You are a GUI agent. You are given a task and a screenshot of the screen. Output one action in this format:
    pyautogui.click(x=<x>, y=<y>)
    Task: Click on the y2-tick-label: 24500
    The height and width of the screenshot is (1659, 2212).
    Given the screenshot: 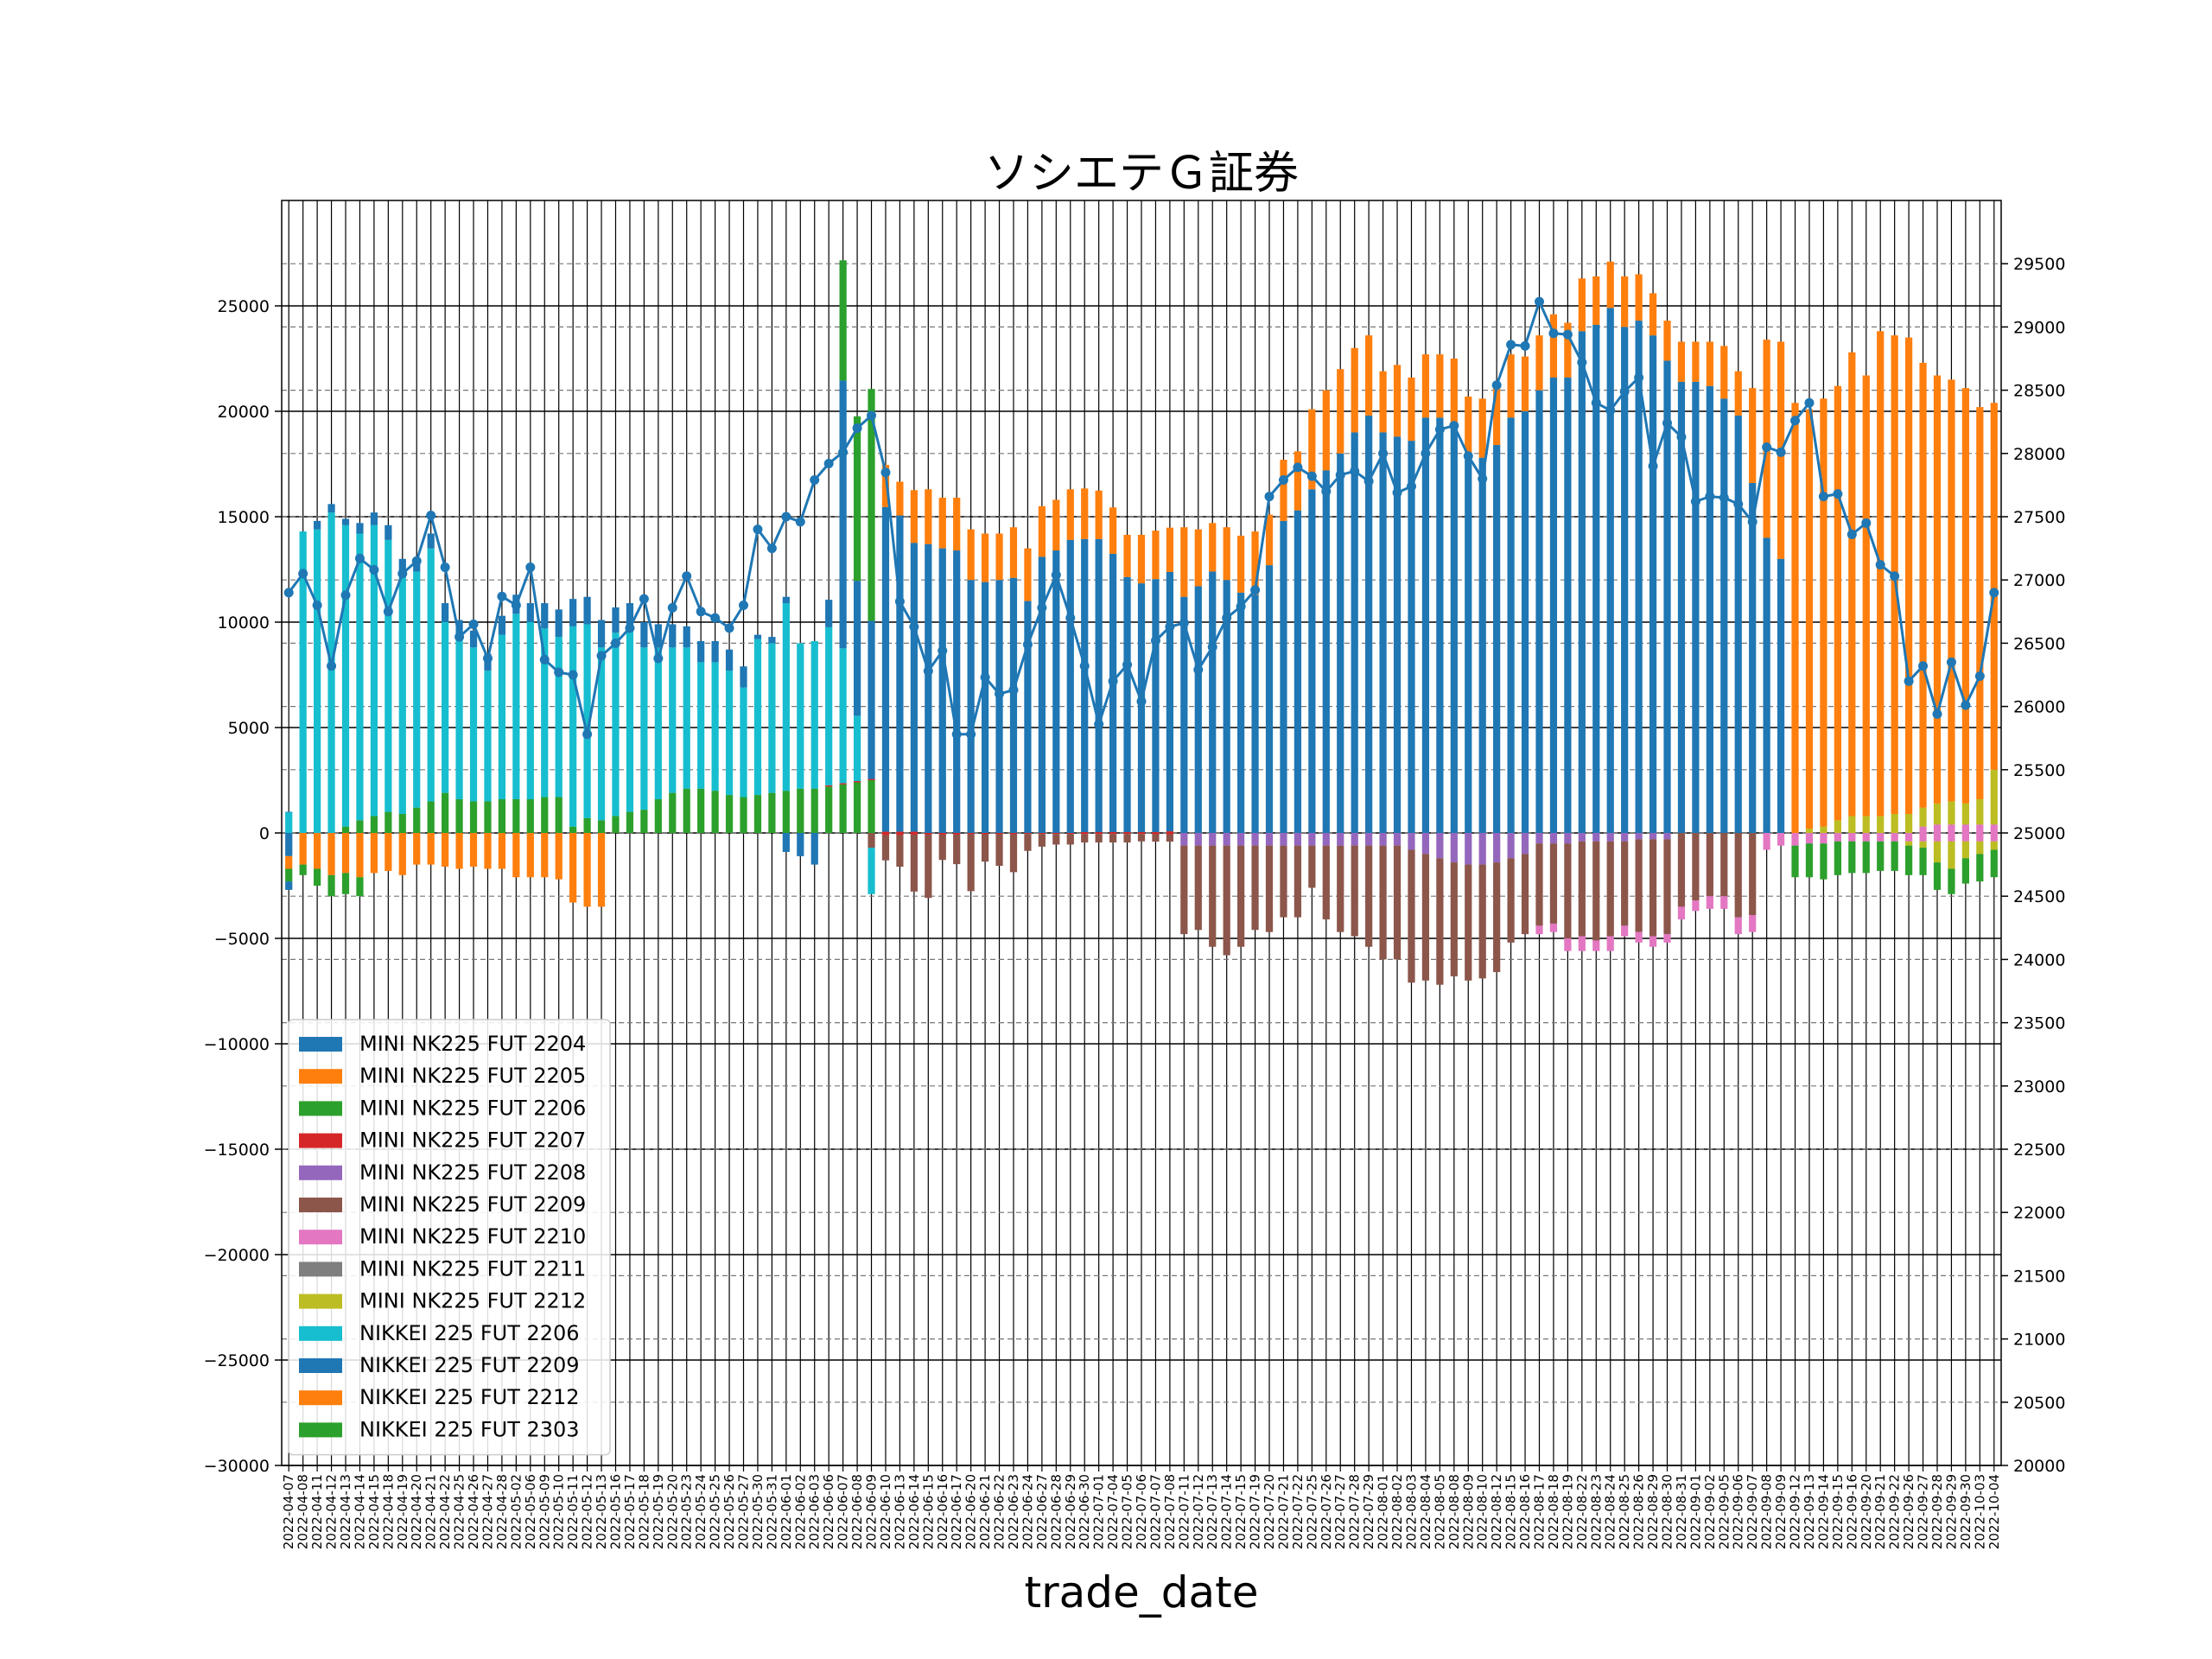 What is the action you would take?
    pyautogui.click(x=2039, y=897)
    